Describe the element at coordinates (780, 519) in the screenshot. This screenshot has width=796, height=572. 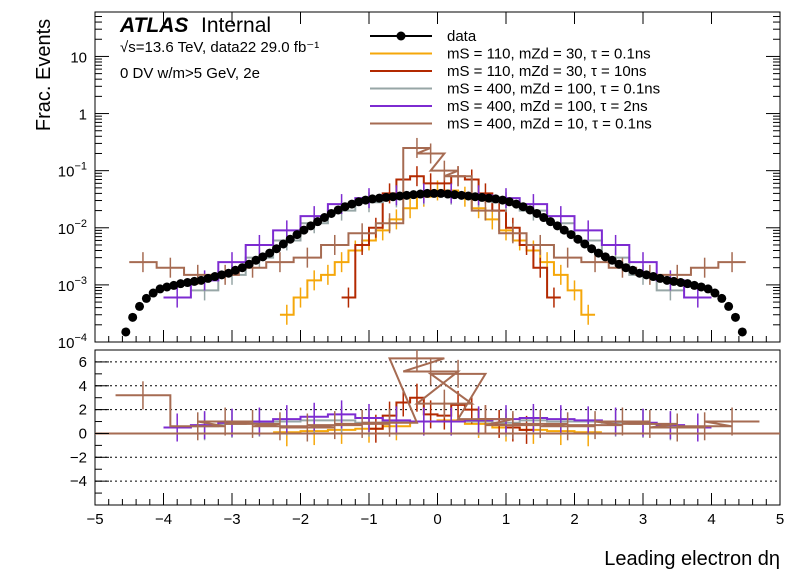
I see `x-tick-label: 5` at that location.